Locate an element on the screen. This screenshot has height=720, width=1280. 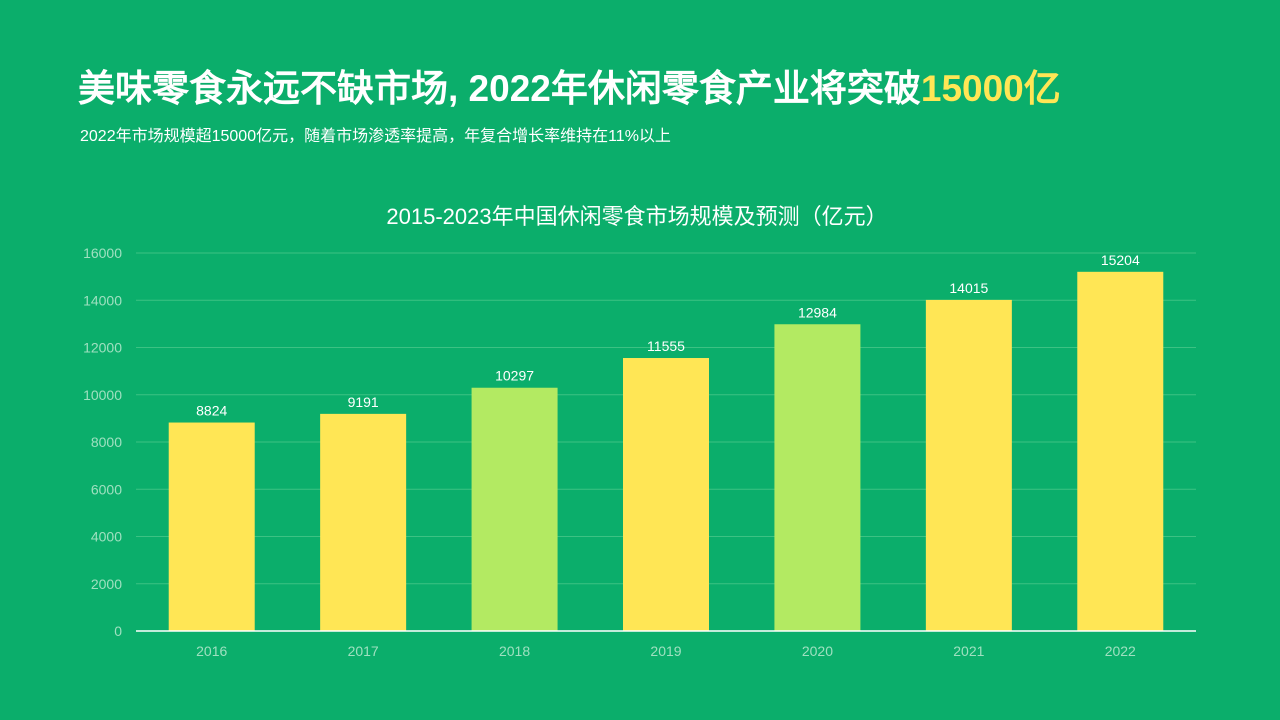
x-tick-label: 2019 is located at coordinates (665, 651).